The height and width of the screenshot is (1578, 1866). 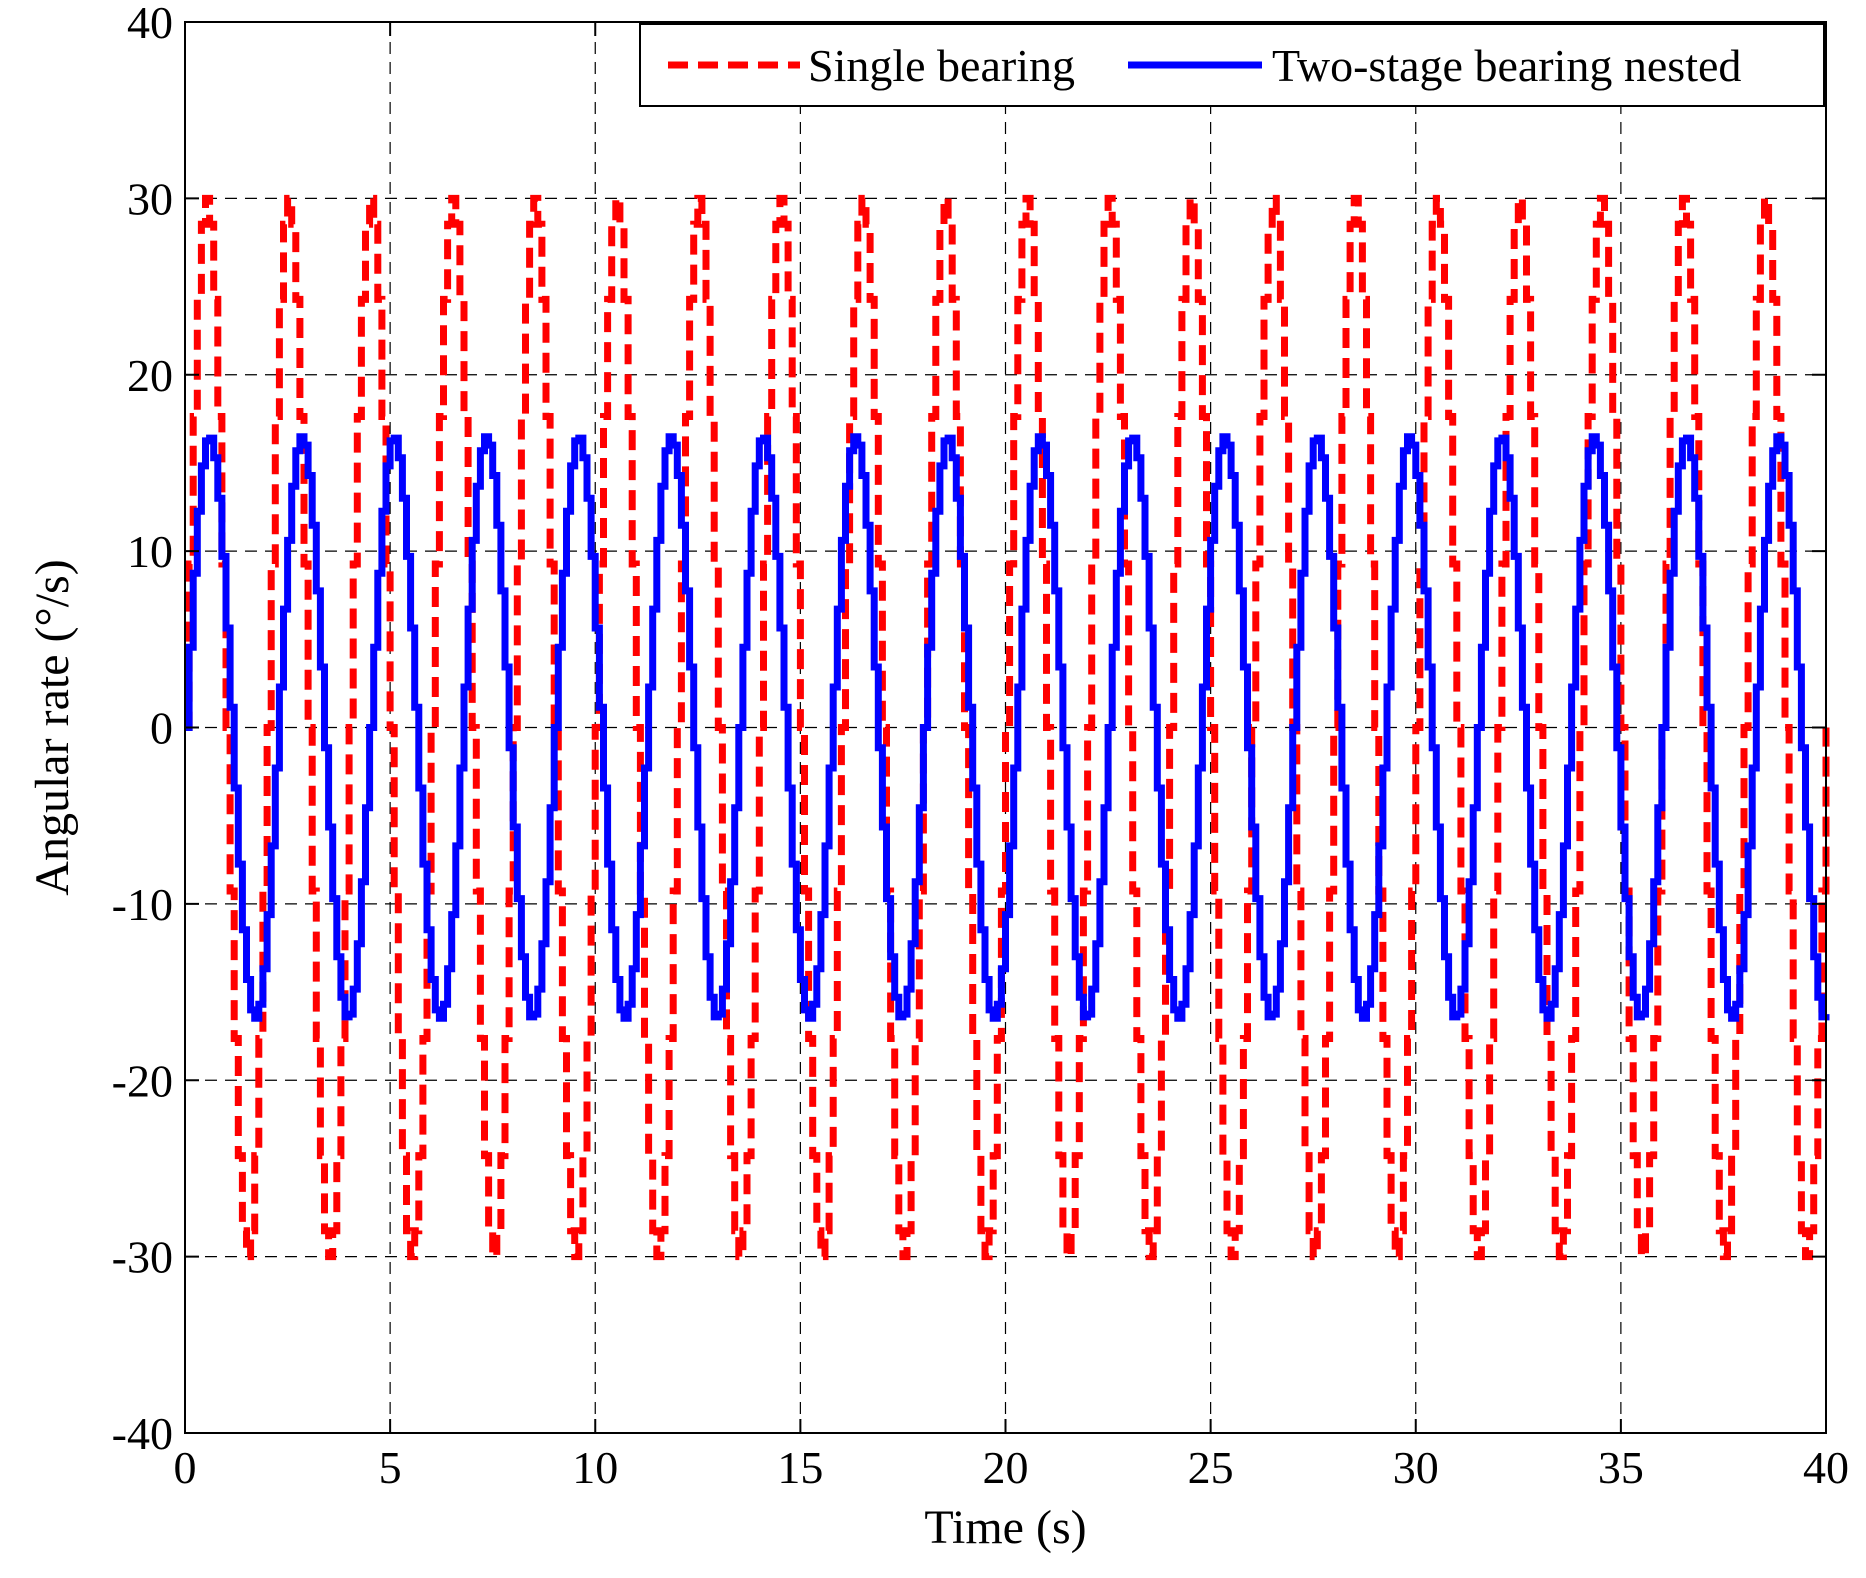 I want to click on y-tick-label: 20, so click(x=150, y=375).